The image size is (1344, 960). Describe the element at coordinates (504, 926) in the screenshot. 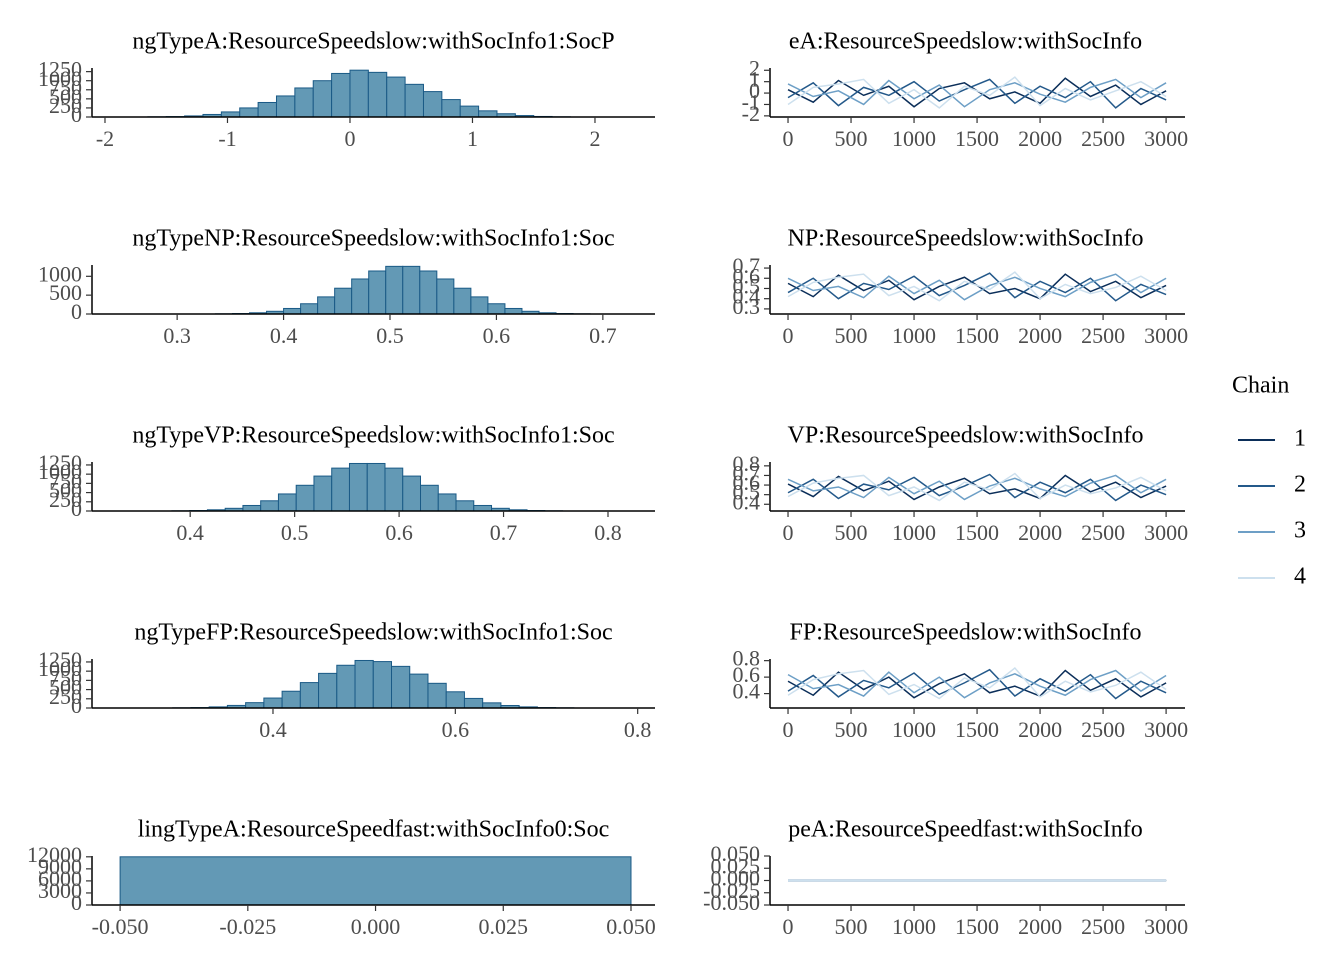

I see `x-tick-label: 0.025` at that location.